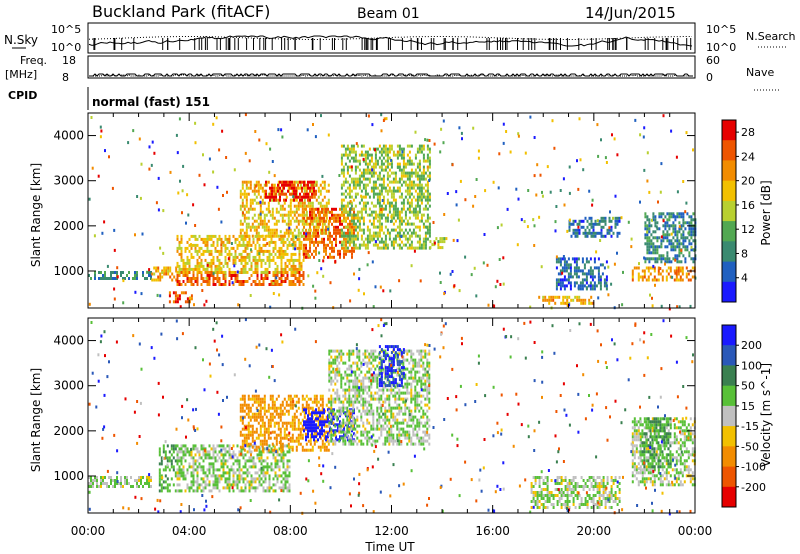 The image size is (800, 554). What do you see at coordinates (748, 229) in the screenshot?
I see `power-colorbar-tick-label: 12` at bounding box center [748, 229].